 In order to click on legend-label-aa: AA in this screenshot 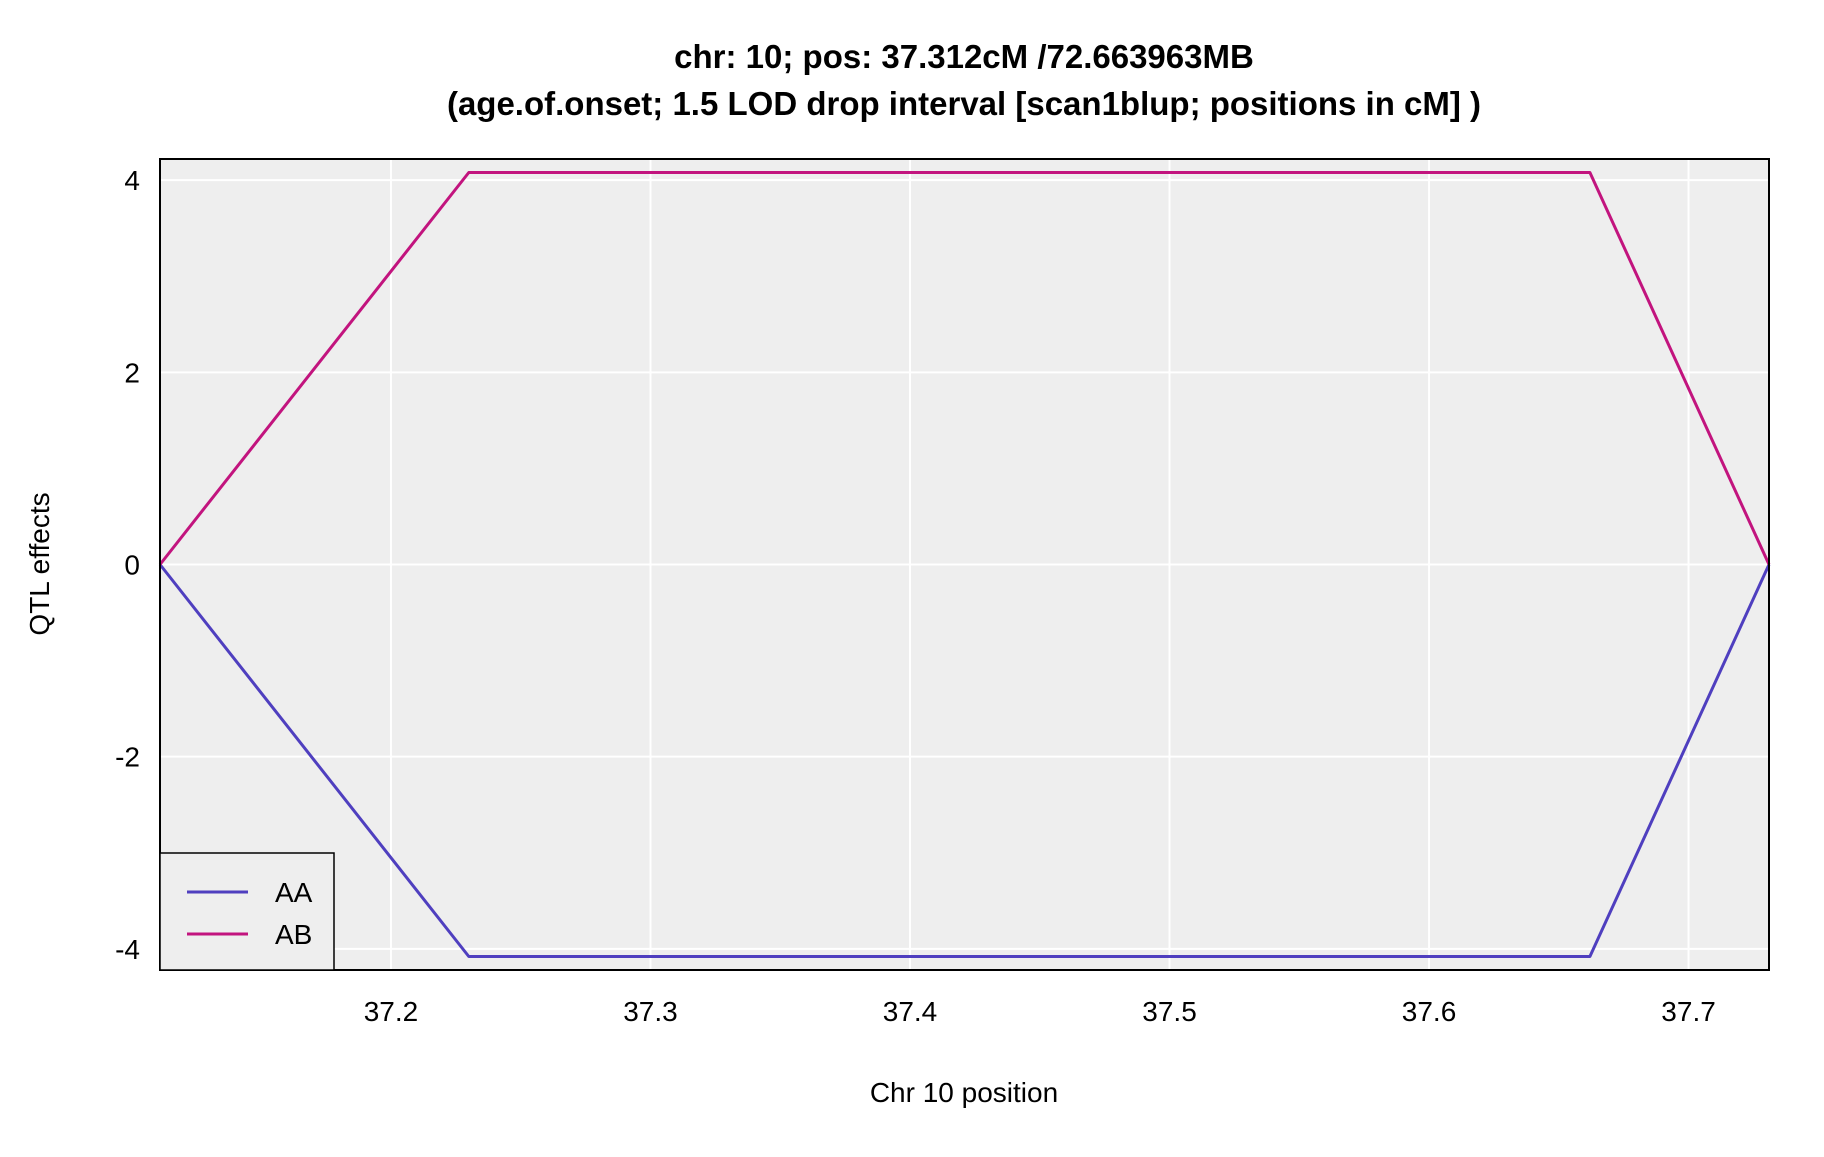, I will do `click(294, 892)`.